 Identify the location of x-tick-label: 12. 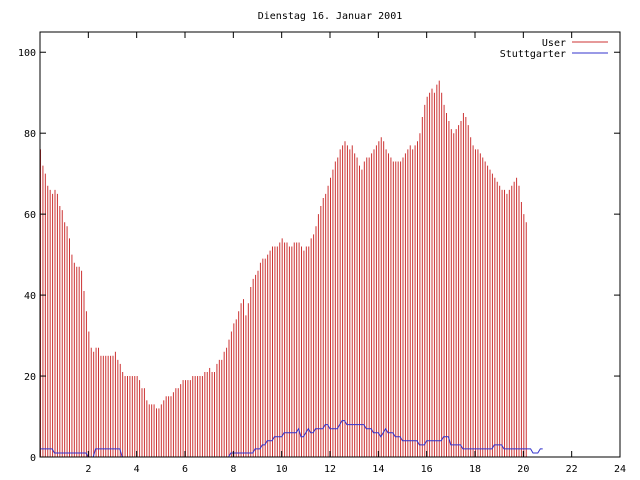
(330, 469).